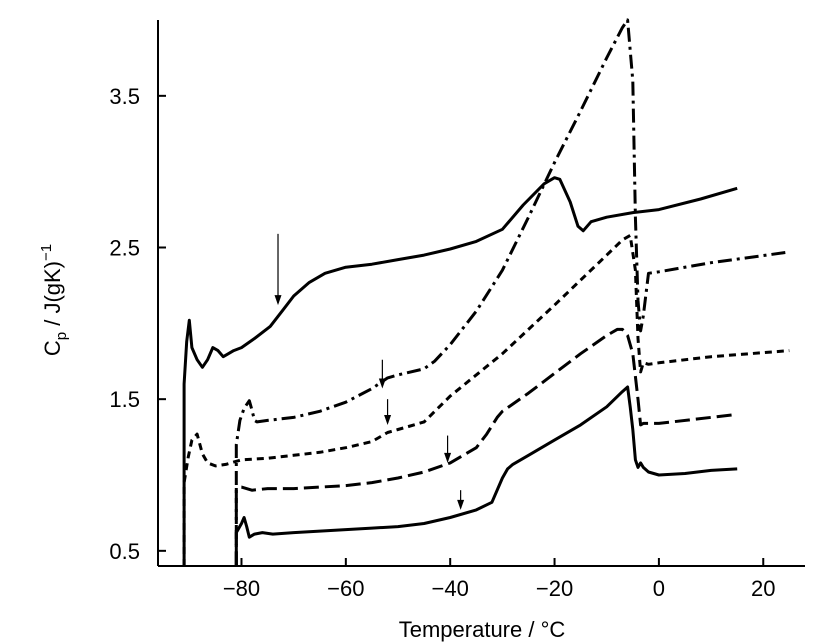  I want to click on x-tick-label: 0, so click(659, 588).